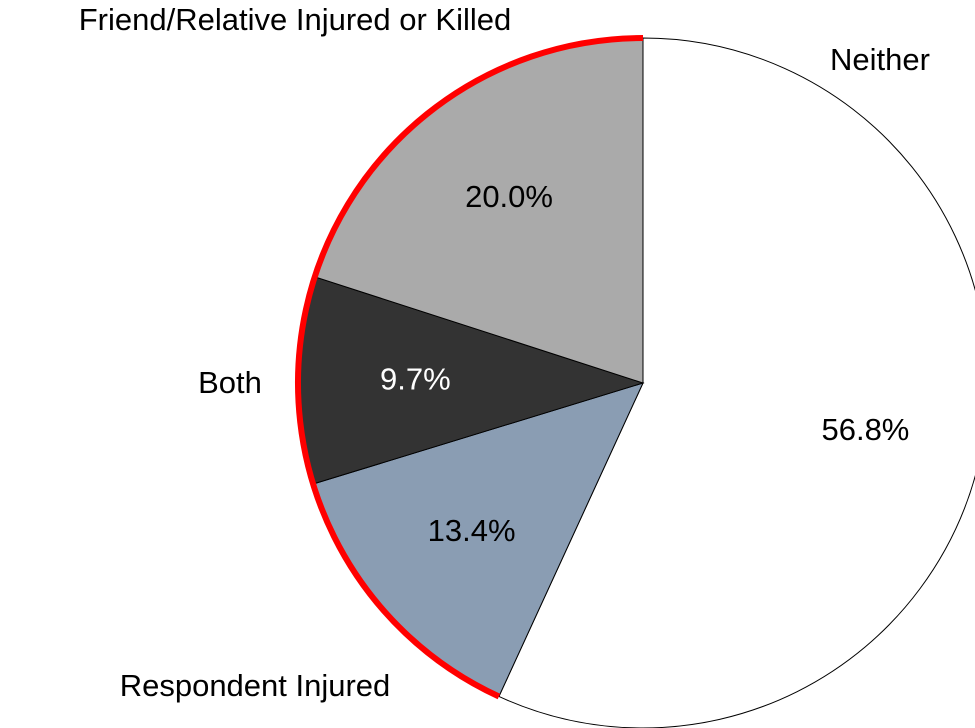  What do you see at coordinates (230, 382) in the screenshot?
I see `category-label: Both` at bounding box center [230, 382].